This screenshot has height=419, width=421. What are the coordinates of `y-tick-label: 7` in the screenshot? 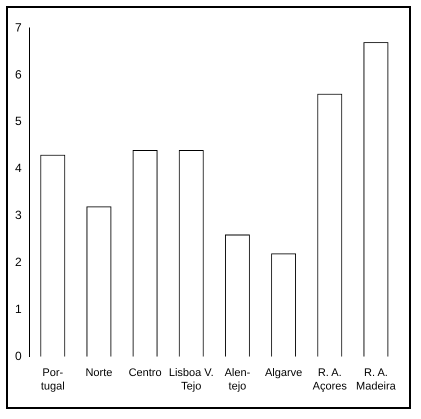 It's located at (18, 27).